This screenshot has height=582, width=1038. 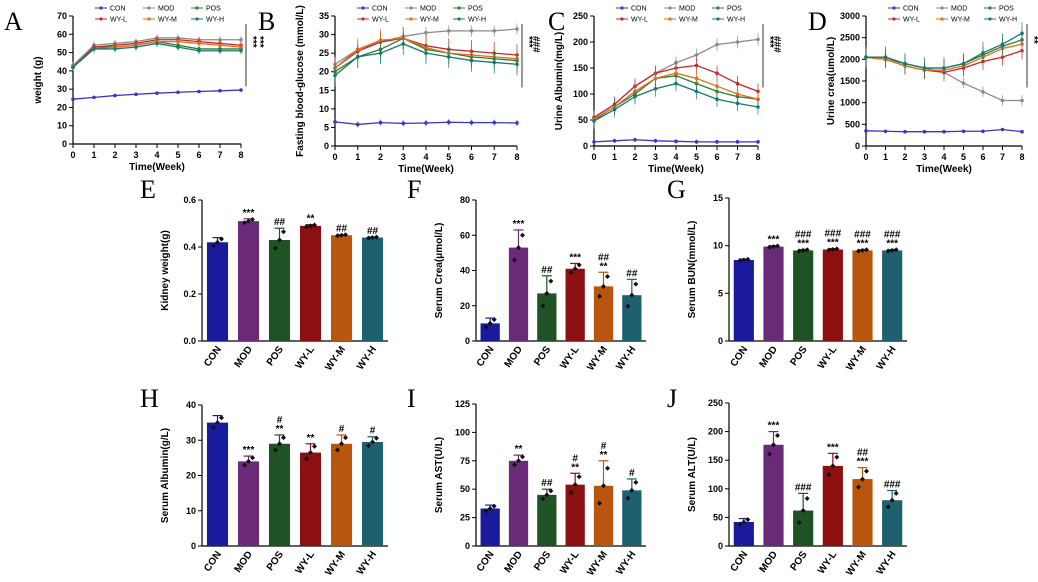 I want to click on category-label: WY-M, so click(x=335, y=358).